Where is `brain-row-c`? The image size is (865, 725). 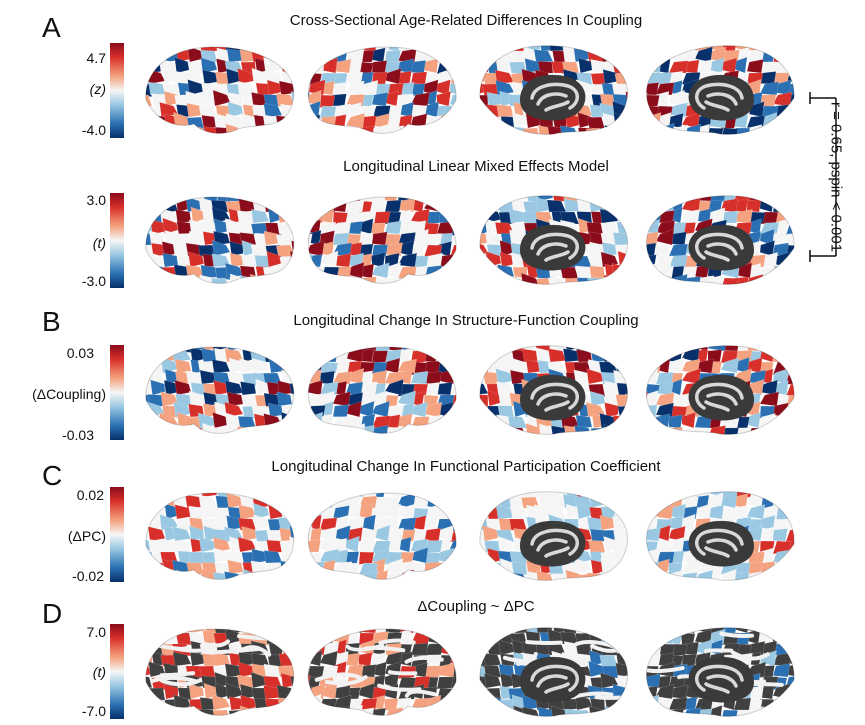
brain-row-c is located at coordinates (473, 534).